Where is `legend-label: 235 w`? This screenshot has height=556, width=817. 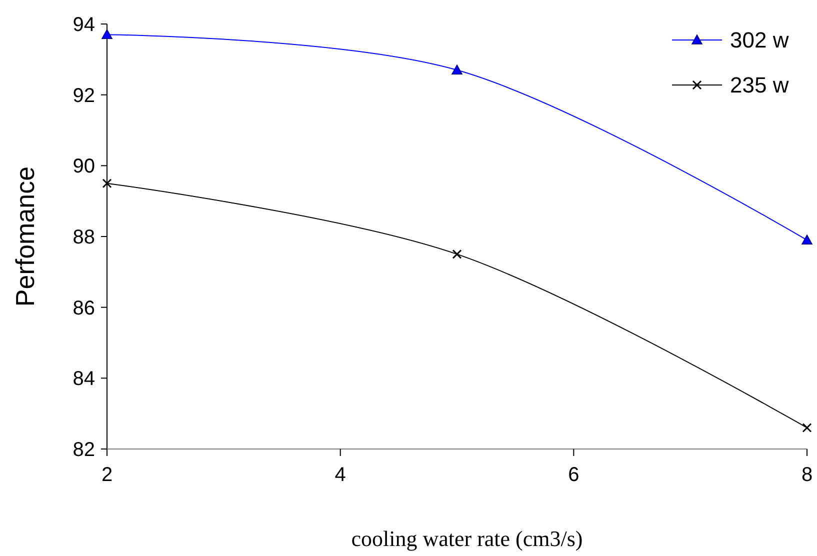
legend-label: 235 w is located at coordinates (759, 85).